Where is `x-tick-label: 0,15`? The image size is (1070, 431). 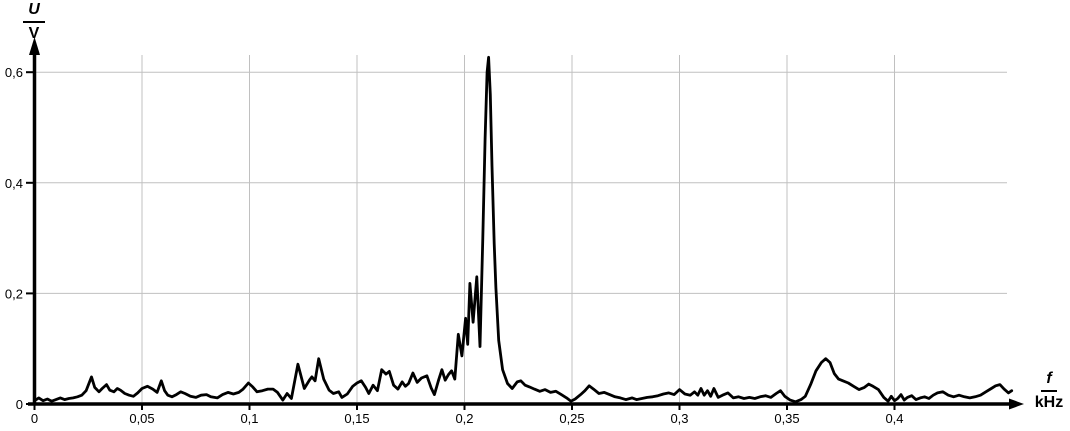
x-tick-label: 0,15 is located at coordinates (356, 418).